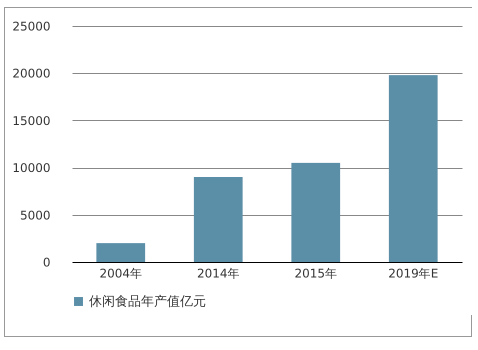 This screenshot has height=350, width=478. Describe the element at coordinates (31, 121) in the screenshot. I see `y-tick-label: 15000` at that location.